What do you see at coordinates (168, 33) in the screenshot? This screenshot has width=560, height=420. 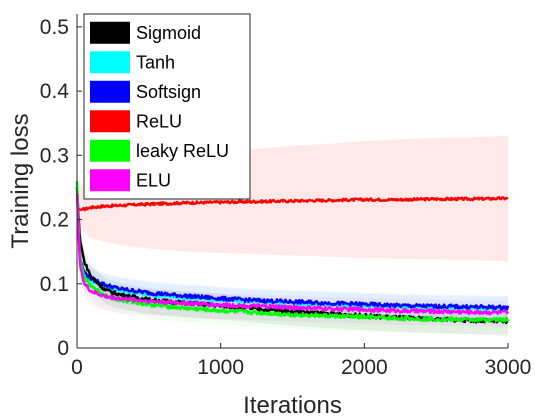 I see `legend-label: Sigmoid` at bounding box center [168, 33].